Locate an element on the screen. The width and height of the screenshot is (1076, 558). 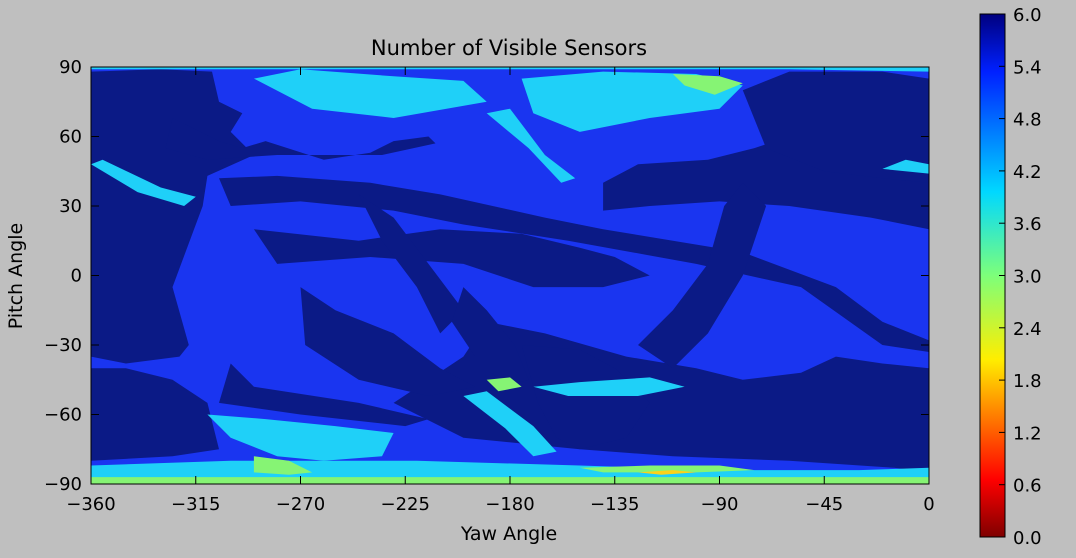
x-tick-label: −90 is located at coordinates (720, 504).